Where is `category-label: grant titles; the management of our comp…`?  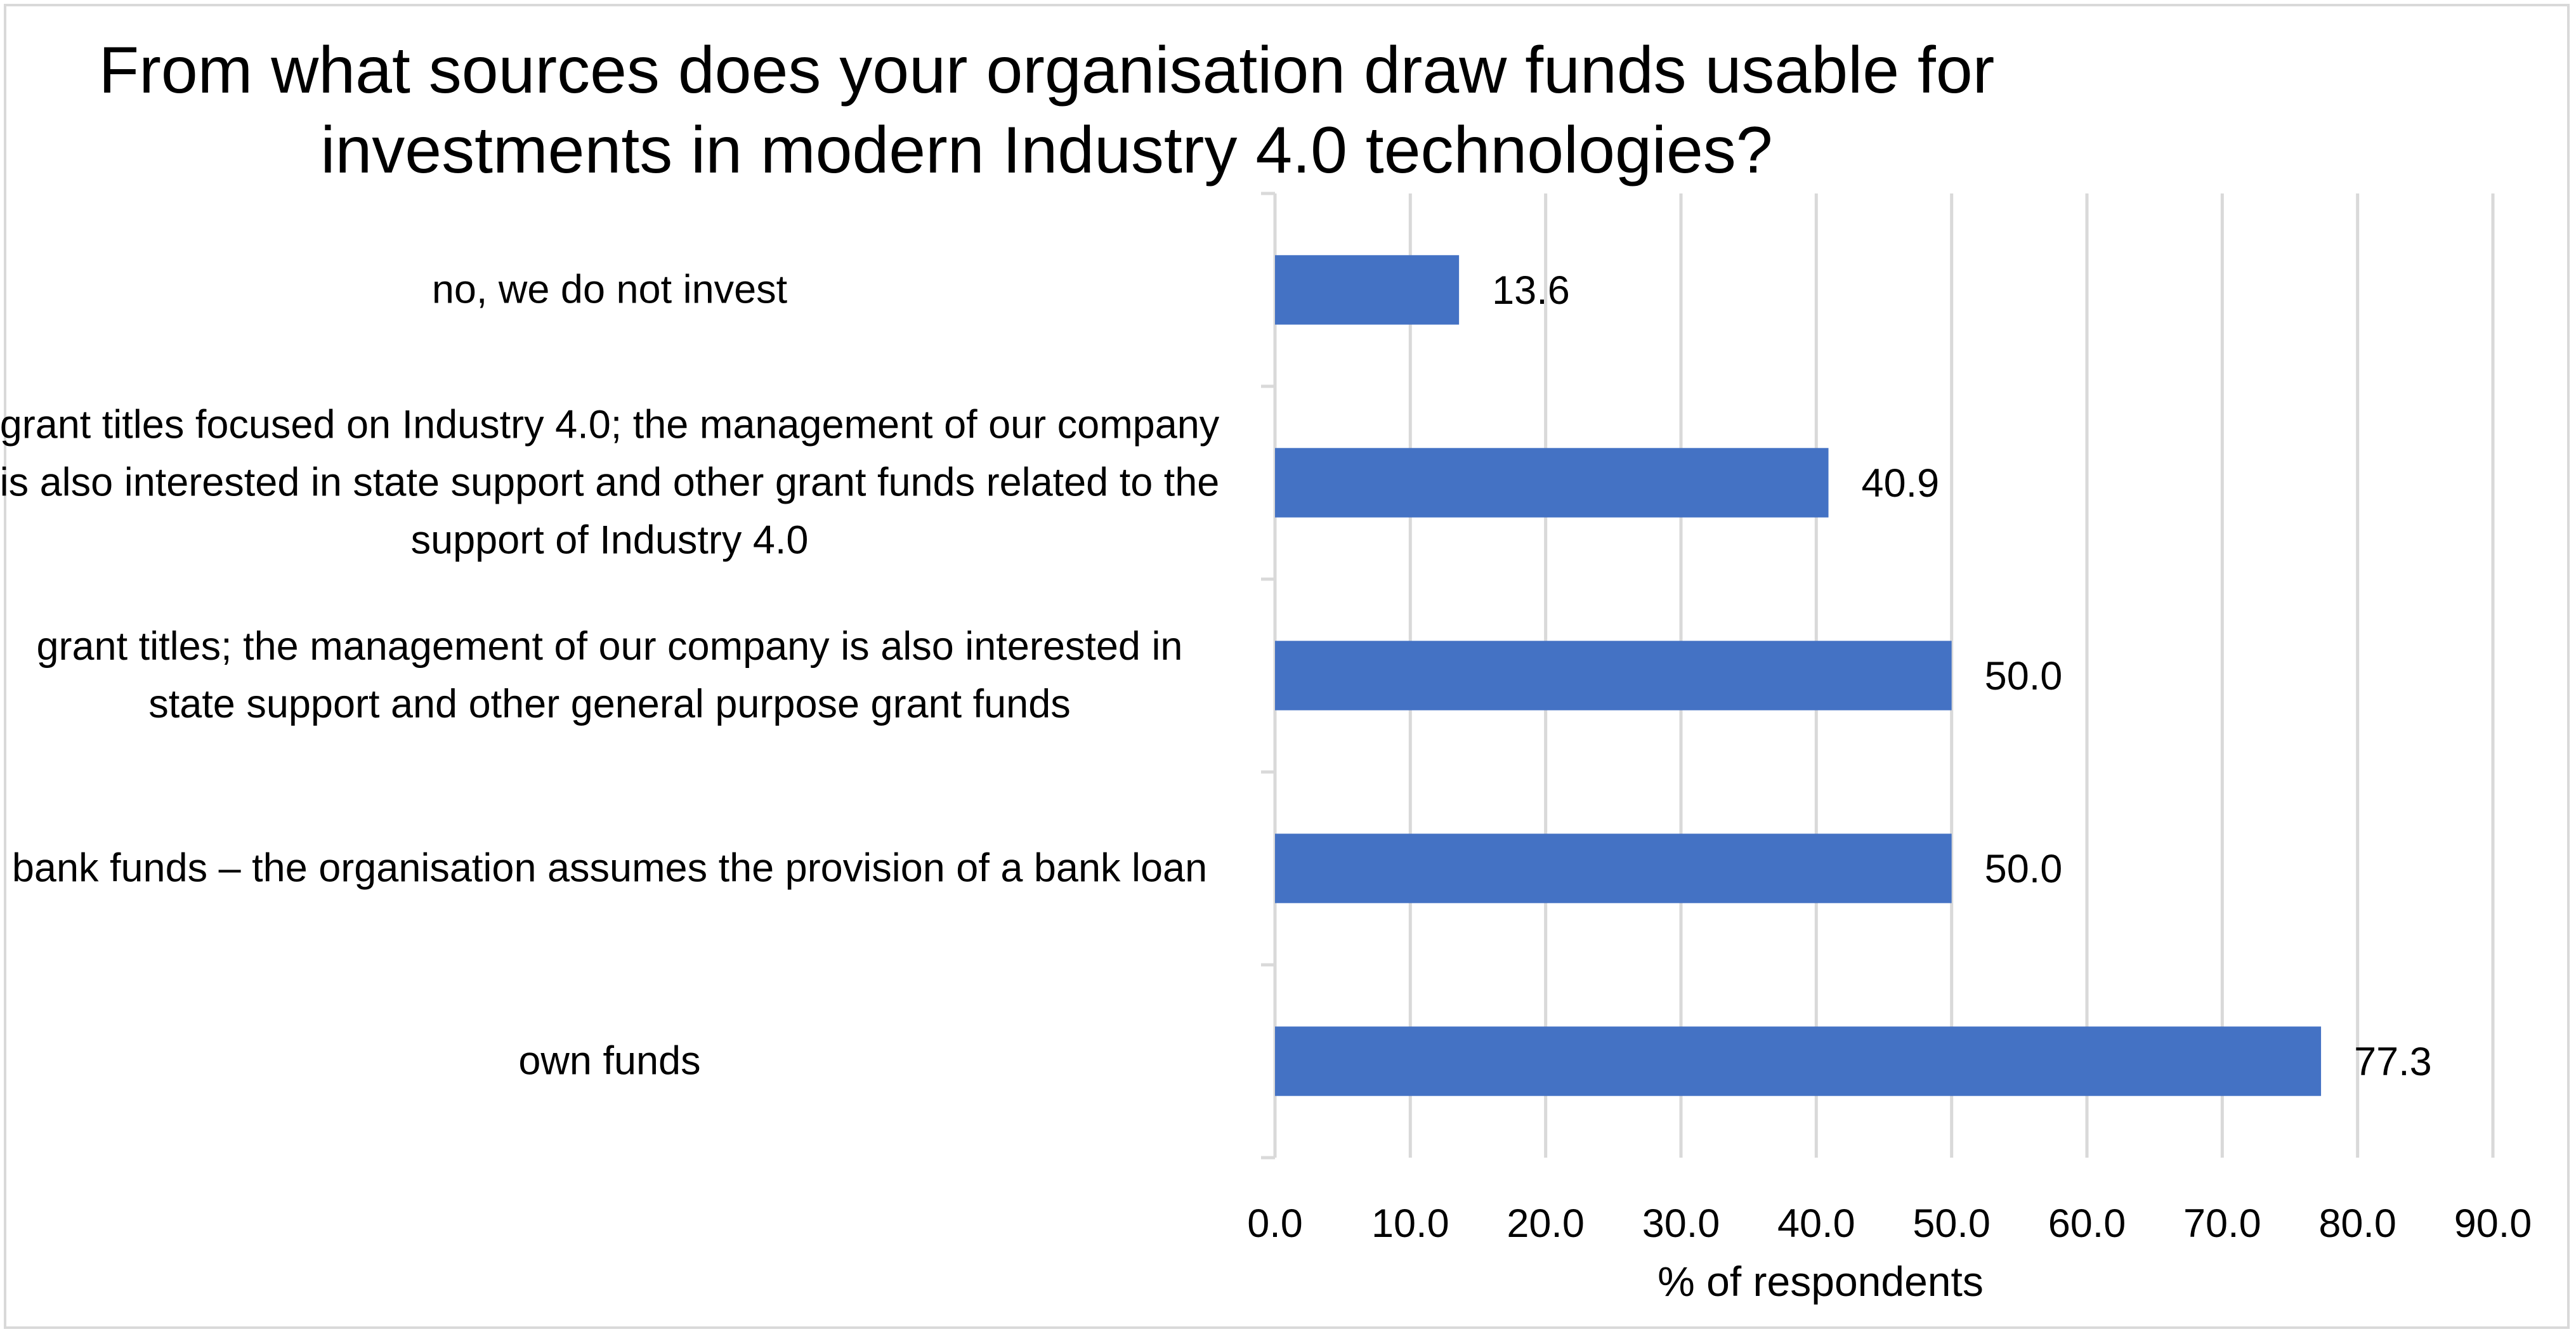
category-label: grant titles; the management of our comp… is located at coordinates (609, 675).